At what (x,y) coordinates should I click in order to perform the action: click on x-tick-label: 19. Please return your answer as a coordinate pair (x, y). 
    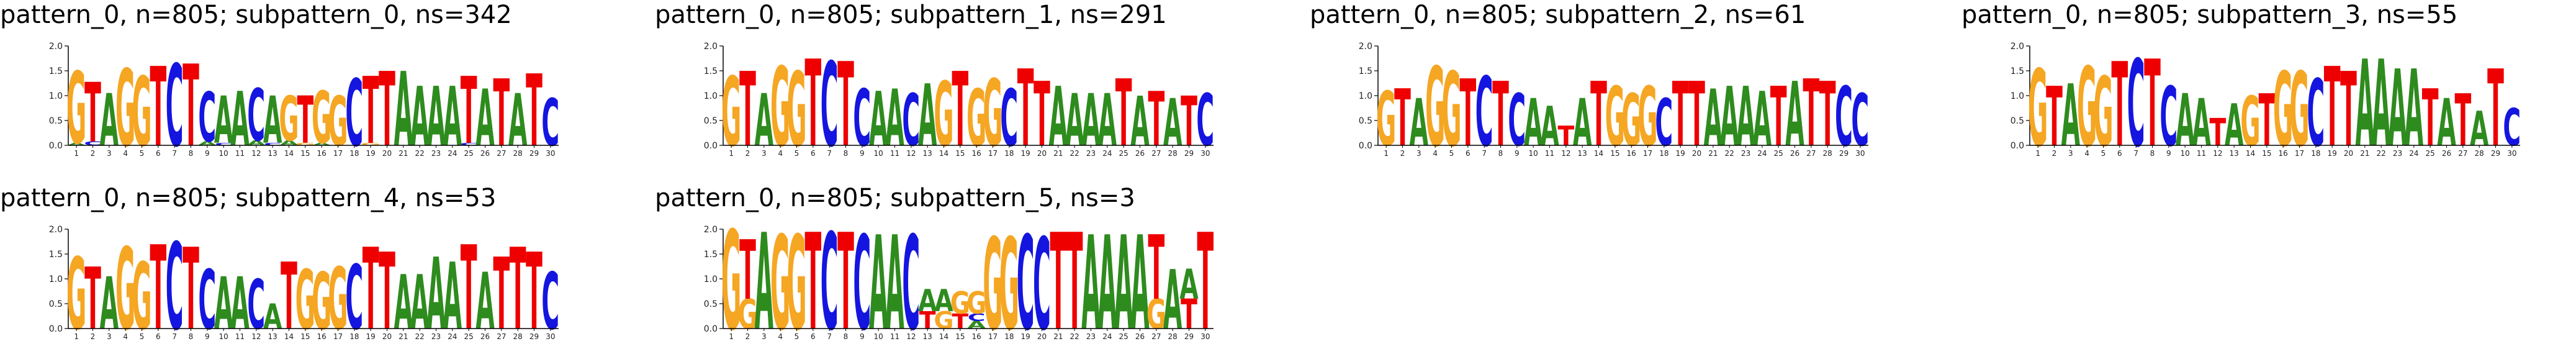
    Looking at the image, I should click on (371, 337).